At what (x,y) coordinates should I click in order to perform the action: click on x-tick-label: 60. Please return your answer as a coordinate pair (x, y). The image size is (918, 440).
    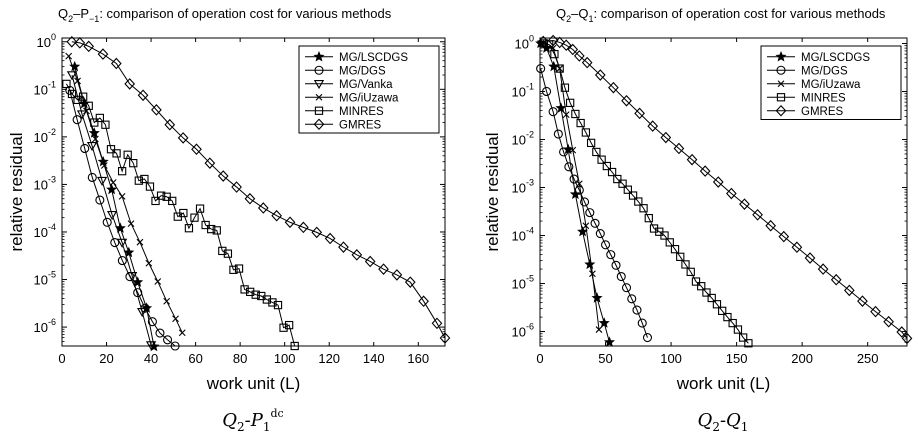
    Looking at the image, I should click on (195, 358).